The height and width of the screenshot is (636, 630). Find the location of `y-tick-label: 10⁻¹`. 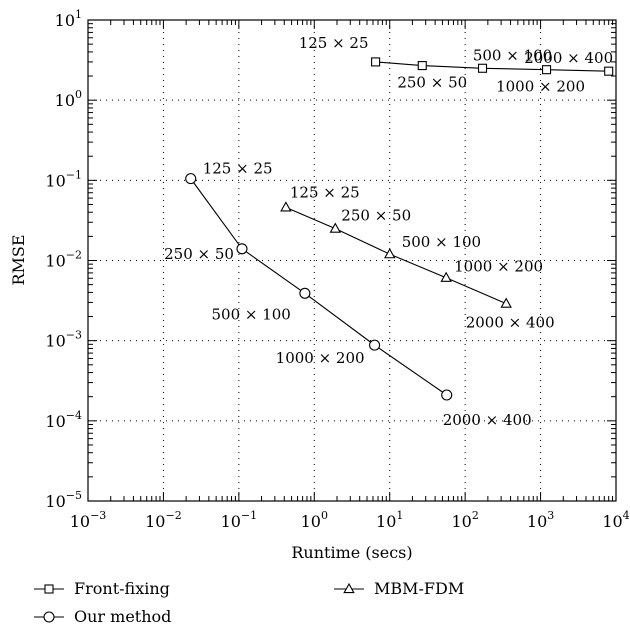

y-tick-label: 10⁻¹ is located at coordinates (63, 179).